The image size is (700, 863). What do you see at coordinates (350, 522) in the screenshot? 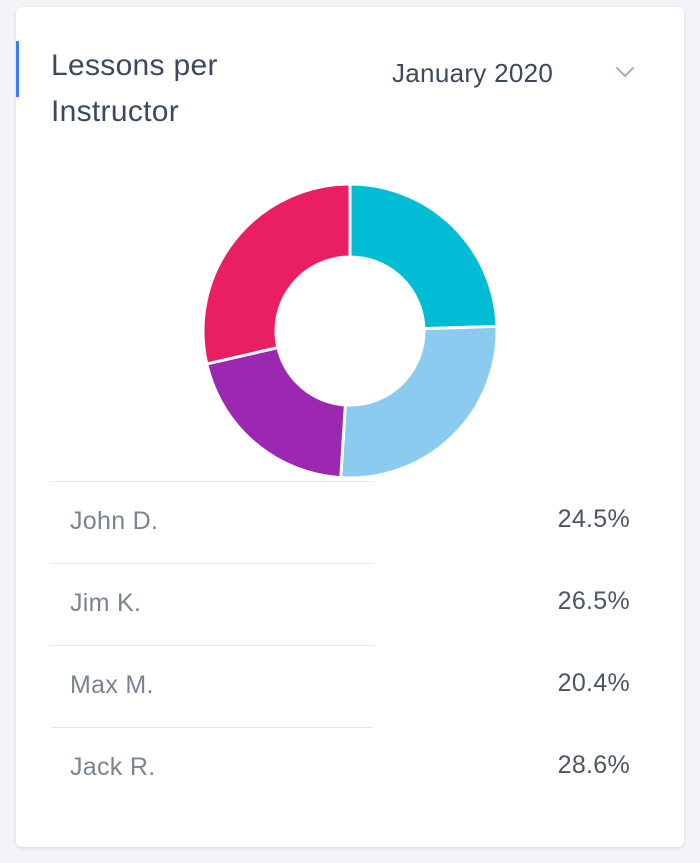
I see `legend-item: John D. 24.5%` at bounding box center [350, 522].